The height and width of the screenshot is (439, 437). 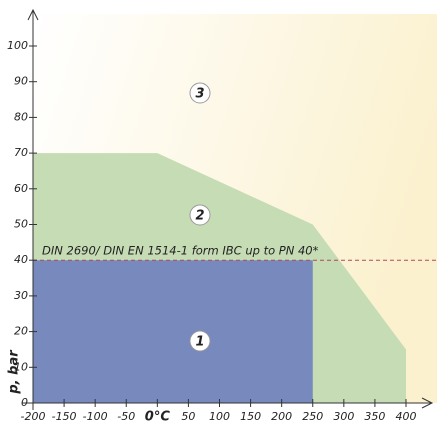 What do you see at coordinates (21, 152) in the screenshot?
I see `y-tick-label: 70` at bounding box center [21, 152].